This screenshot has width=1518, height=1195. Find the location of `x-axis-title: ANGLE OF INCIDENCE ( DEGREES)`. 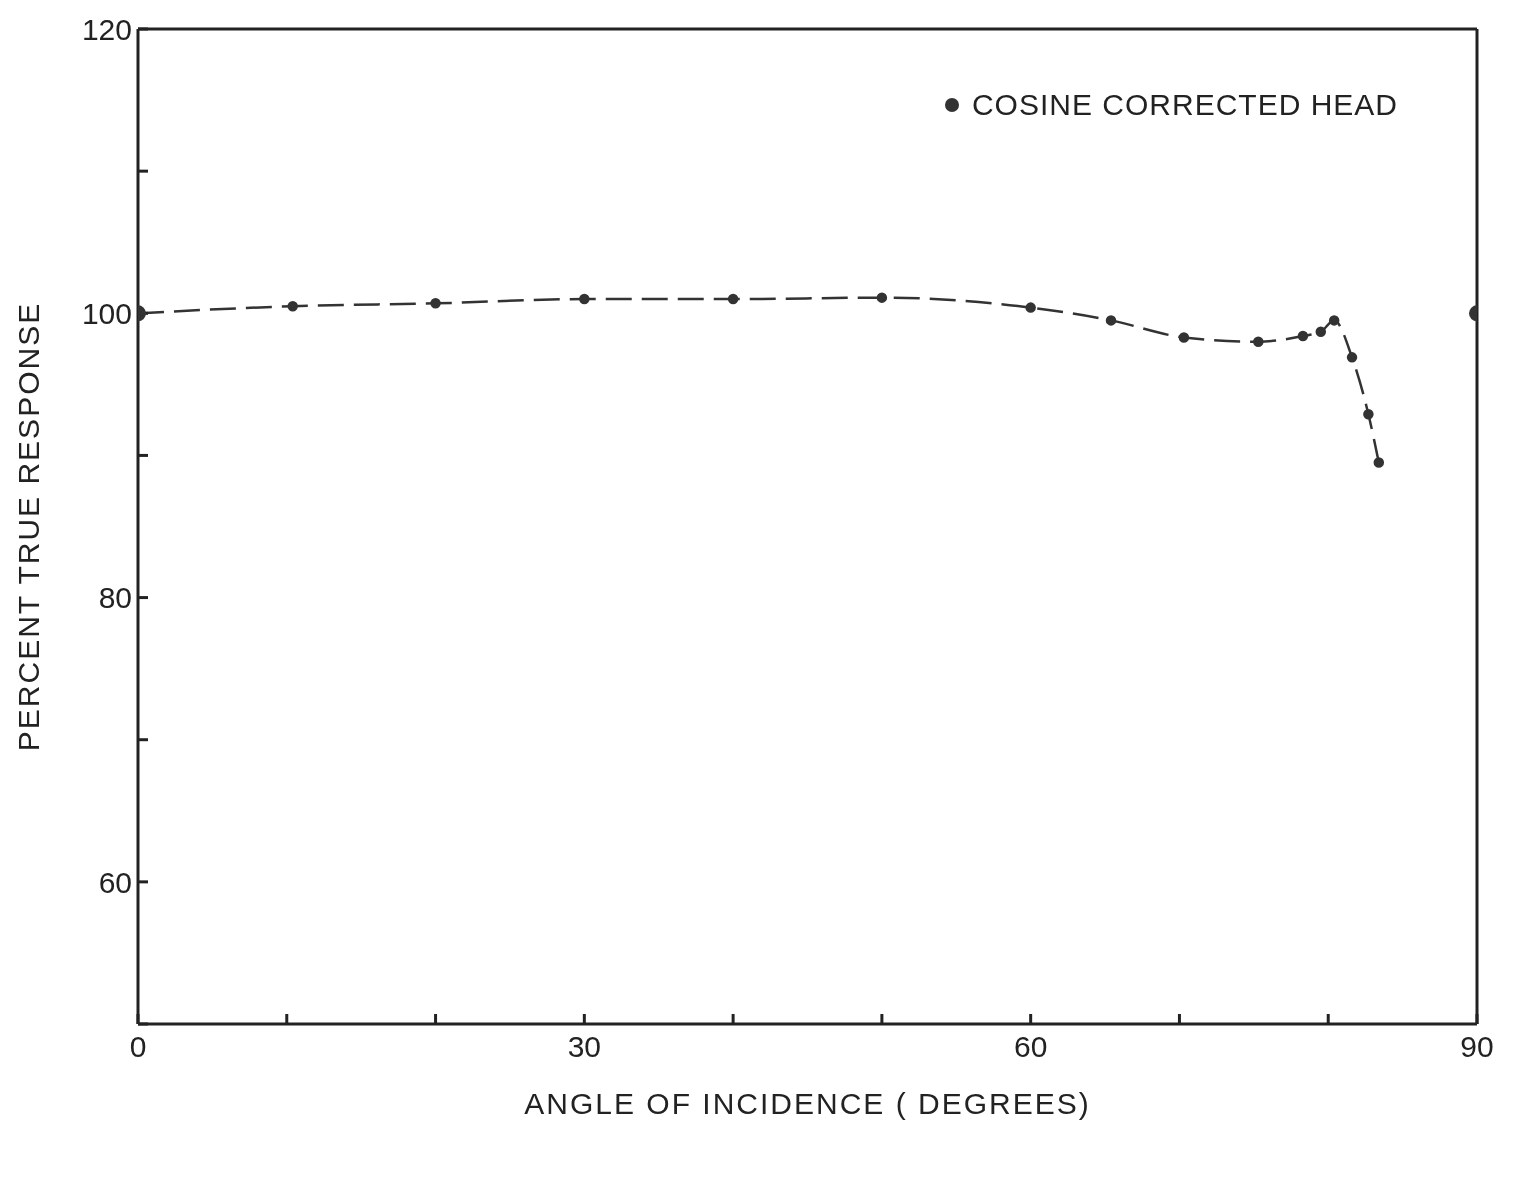

x-axis-title: ANGLE OF INCIDENCE ( DEGREES) is located at coordinates (807, 1103).